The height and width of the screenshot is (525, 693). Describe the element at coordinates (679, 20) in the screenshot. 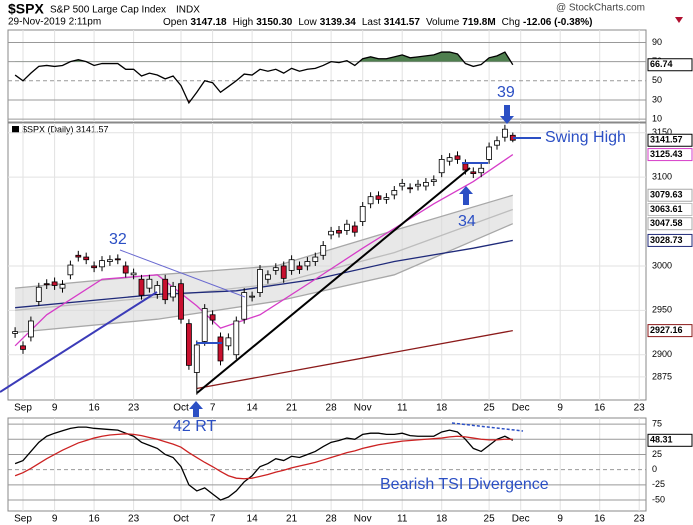

I see `menu-arrow` at that location.